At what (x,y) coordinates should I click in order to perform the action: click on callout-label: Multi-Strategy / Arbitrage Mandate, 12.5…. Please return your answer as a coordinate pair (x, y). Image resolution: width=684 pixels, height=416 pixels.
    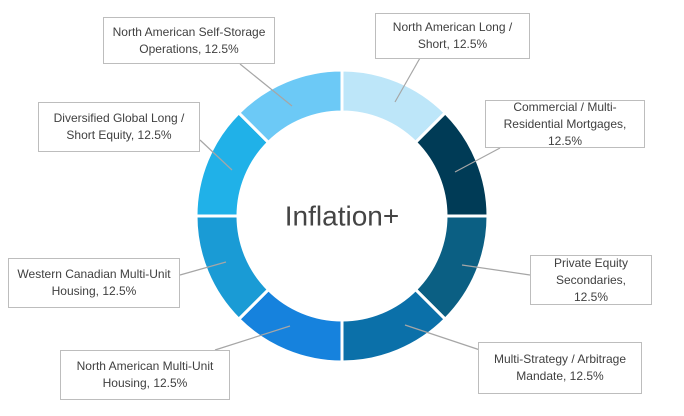
    Looking at the image, I should click on (560, 368).